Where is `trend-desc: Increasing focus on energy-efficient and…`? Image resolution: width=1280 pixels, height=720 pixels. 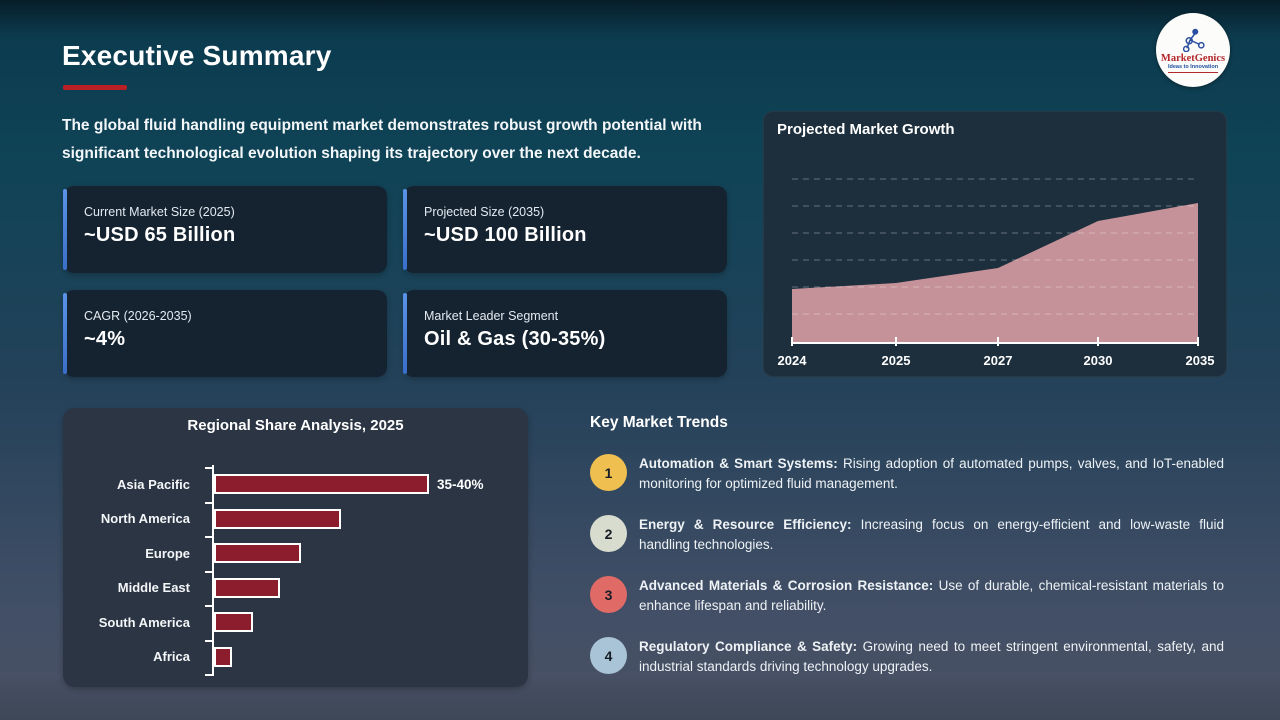 trend-desc: Increasing focus on energy-efficient and… is located at coordinates (931, 534).